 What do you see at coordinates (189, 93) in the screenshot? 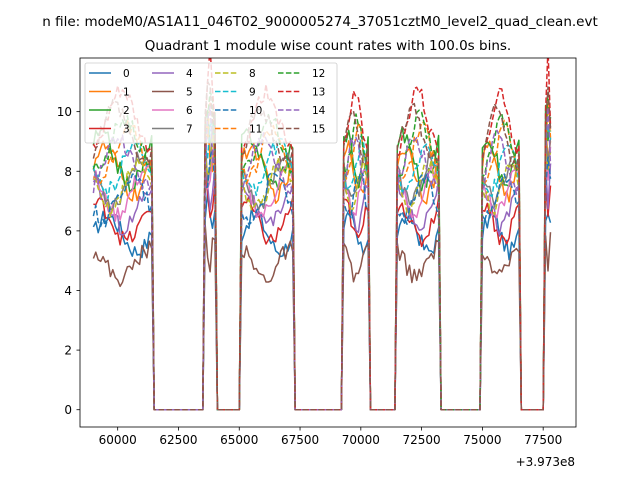
I see `legend-label-5: 5` at bounding box center [189, 93].